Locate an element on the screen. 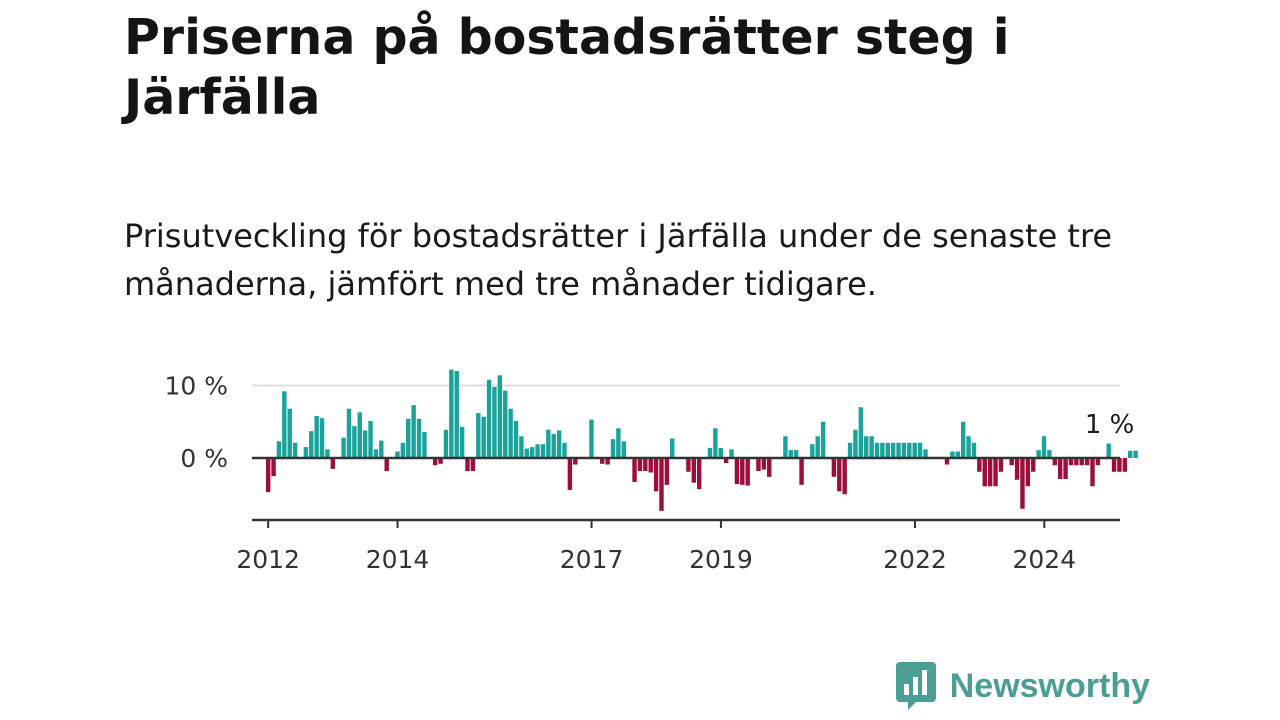  y-tick-label: 10 % is located at coordinates (196, 386).